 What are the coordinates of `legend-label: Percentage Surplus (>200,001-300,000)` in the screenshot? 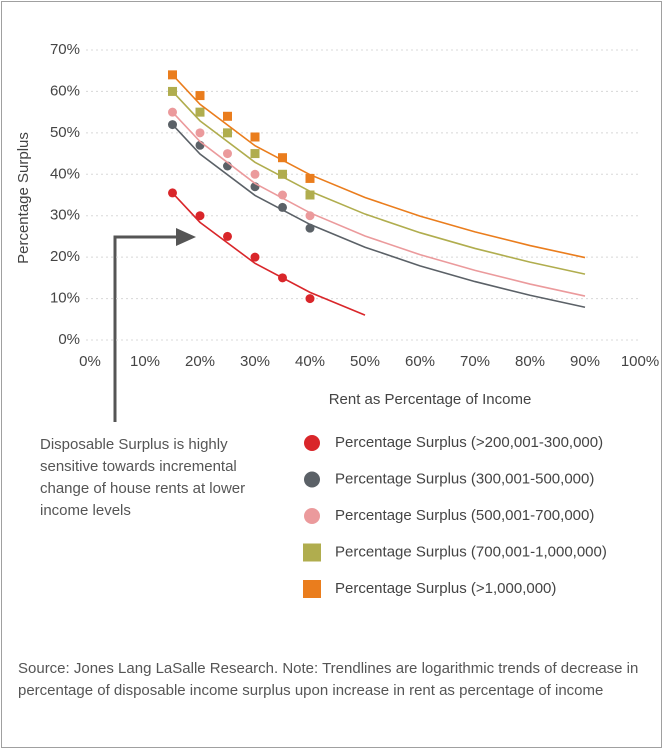 It's located at (469, 442).